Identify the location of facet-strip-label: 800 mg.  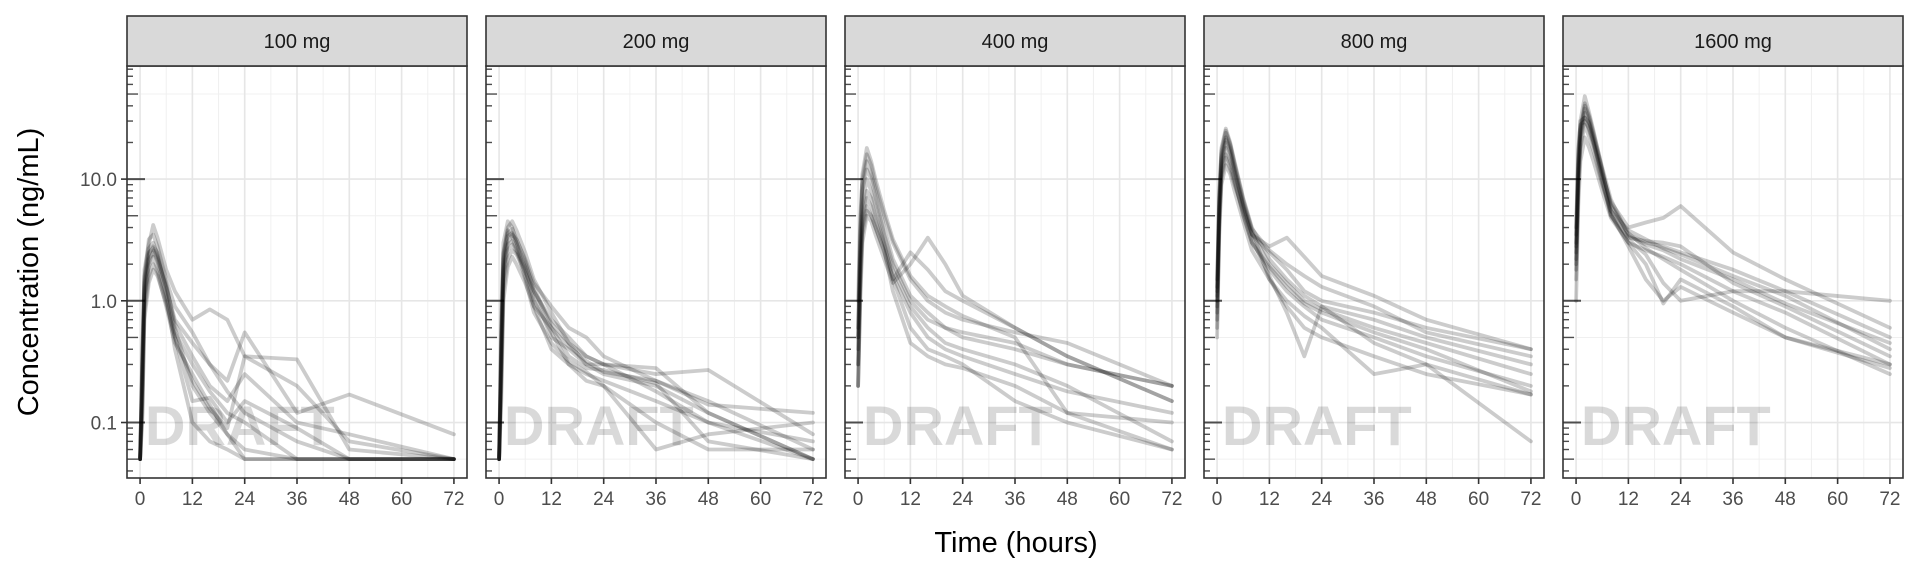
(1374, 42).